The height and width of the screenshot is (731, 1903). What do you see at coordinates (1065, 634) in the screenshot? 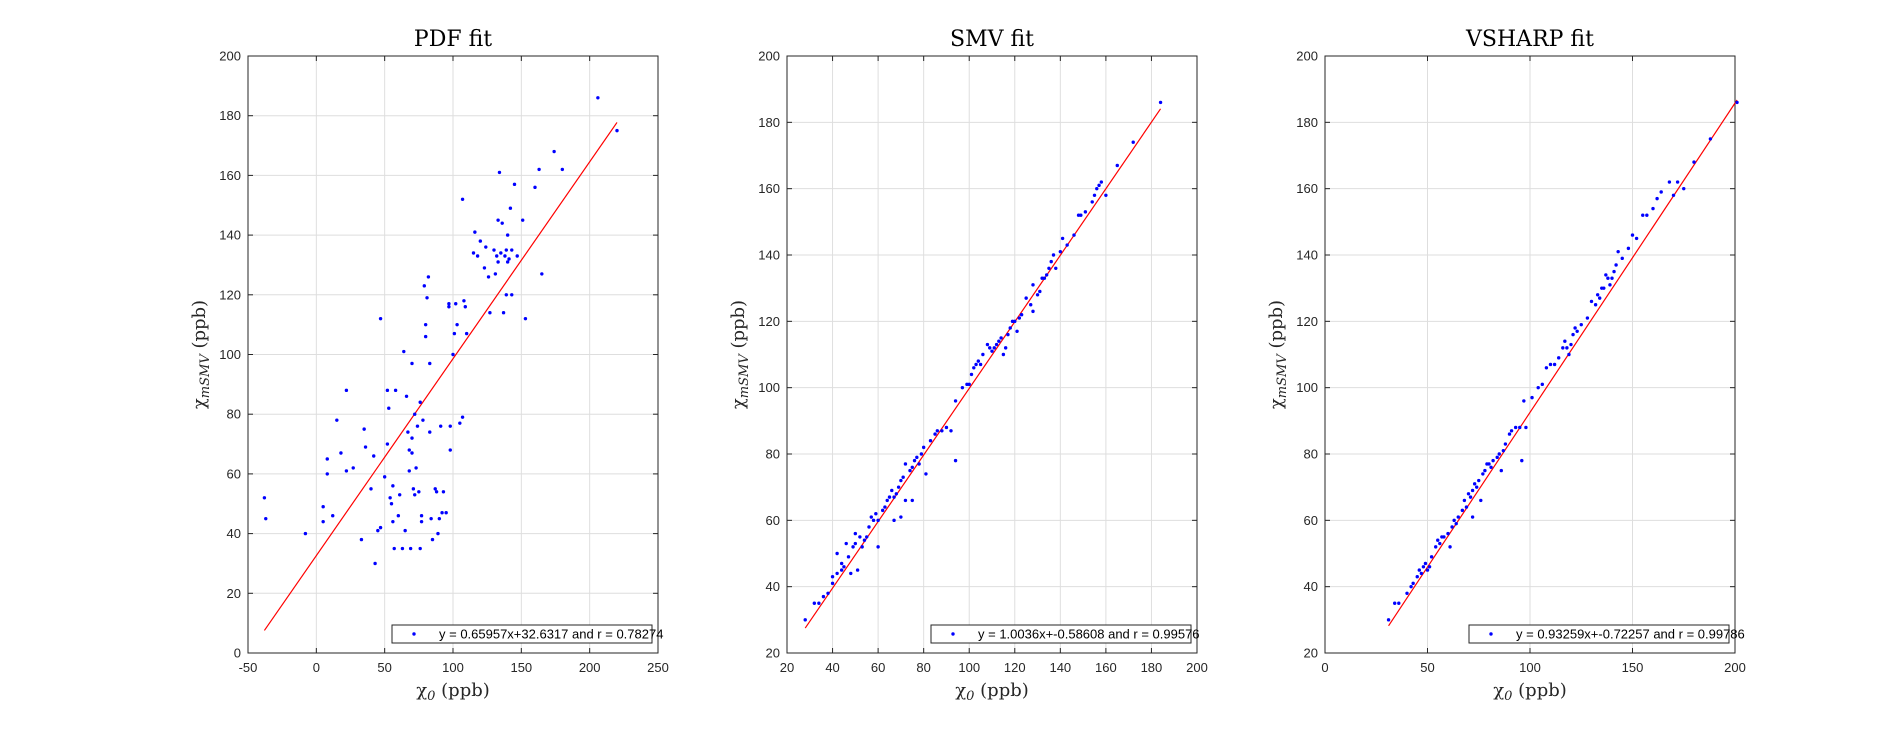
I see `legend: y = 1.0036x+-0.58608 and r = 0.99576` at bounding box center [1065, 634].